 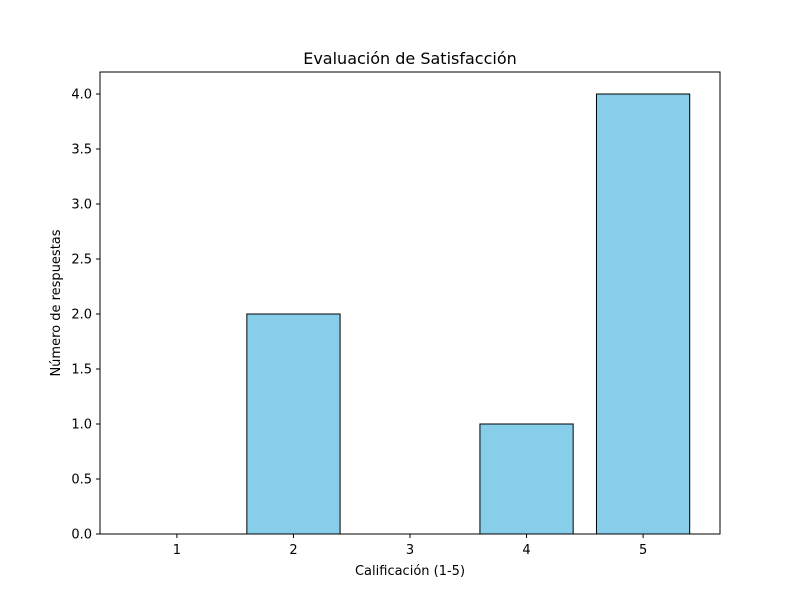 What do you see at coordinates (81, 535) in the screenshot?
I see `y-tick-label-0: 0.0` at bounding box center [81, 535].